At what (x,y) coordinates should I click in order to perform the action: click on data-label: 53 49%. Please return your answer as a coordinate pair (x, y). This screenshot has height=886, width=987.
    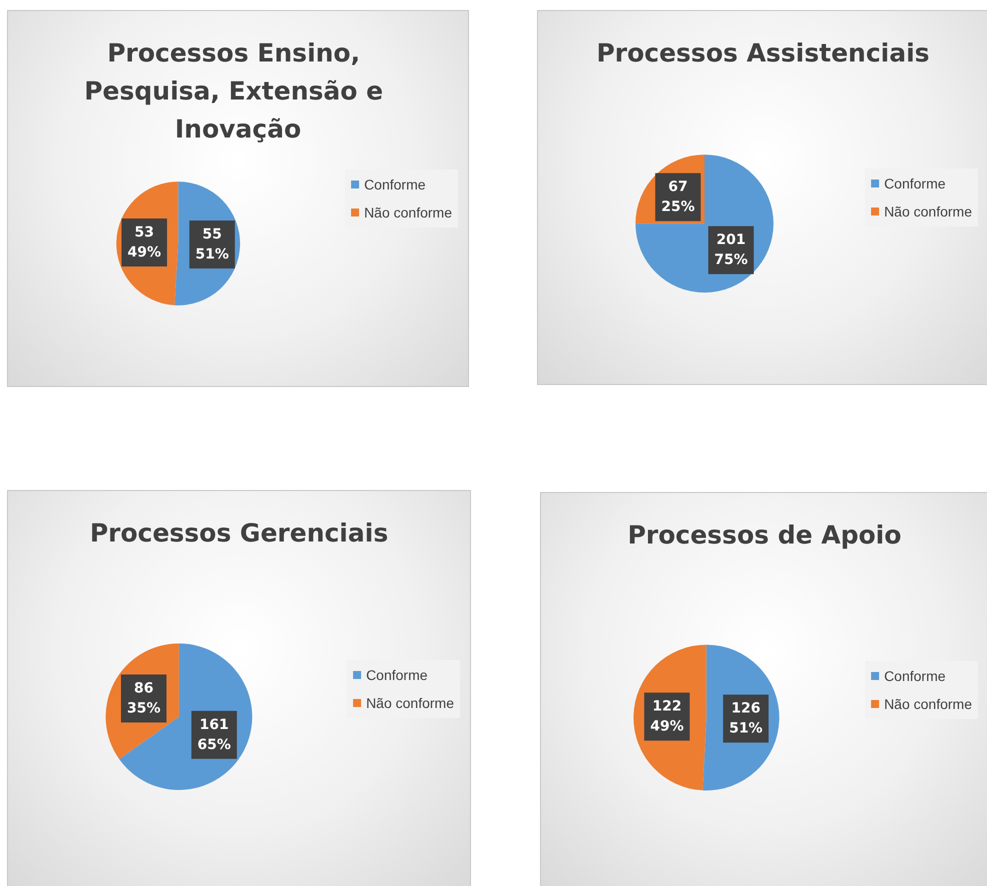
    Looking at the image, I should click on (145, 242).